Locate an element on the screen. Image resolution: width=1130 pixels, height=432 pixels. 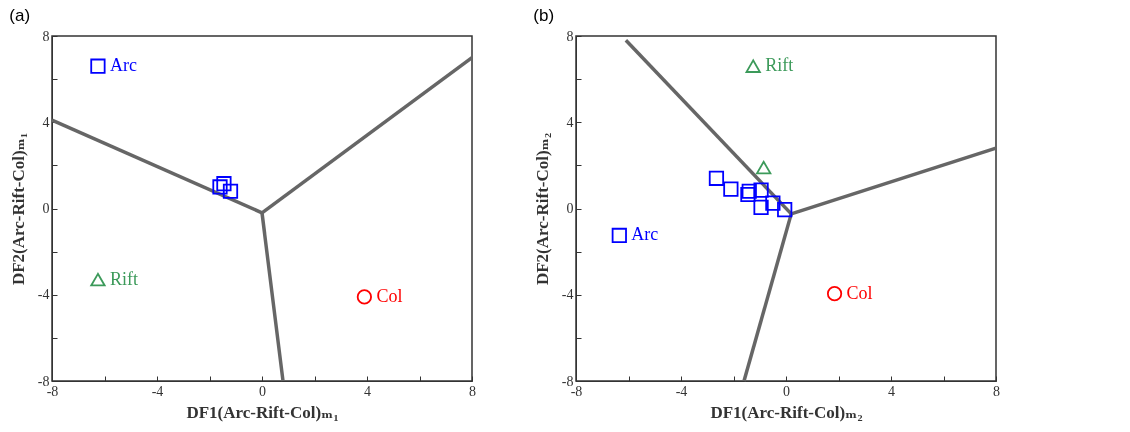
x-axis-title: DF1(Arc-Rift-Col)ₘ₂ is located at coordinates (786, 412).